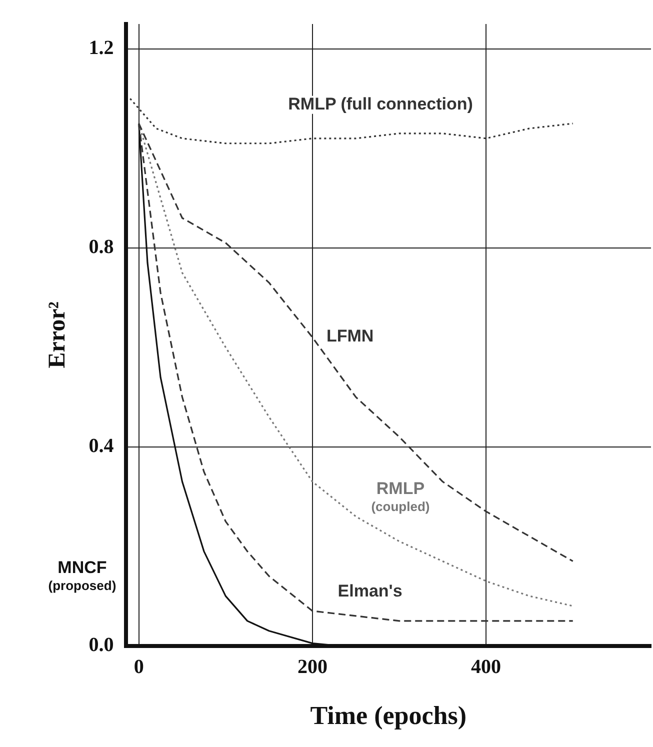 The width and height of the screenshot is (653, 747). Describe the element at coordinates (101, 645) in the screenshot. I see `y-tick-label: 0.0` at that location.